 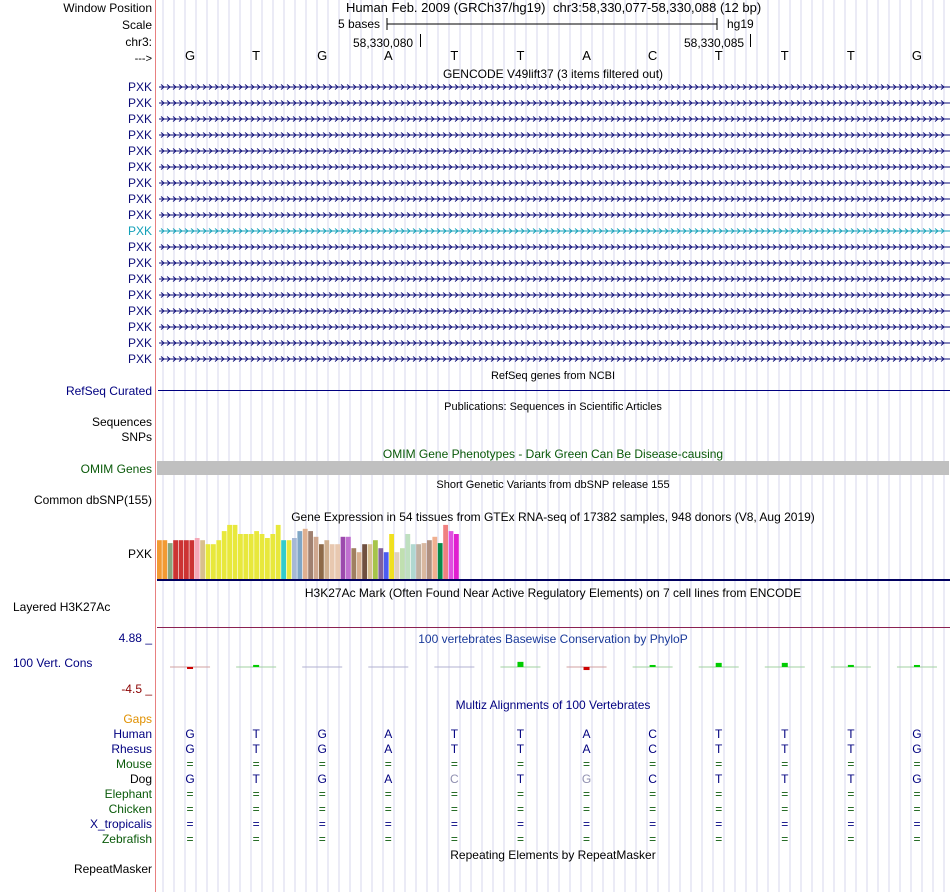 I want to click on multiz-species-label: Zebrafish, so click(x=126, y=839).